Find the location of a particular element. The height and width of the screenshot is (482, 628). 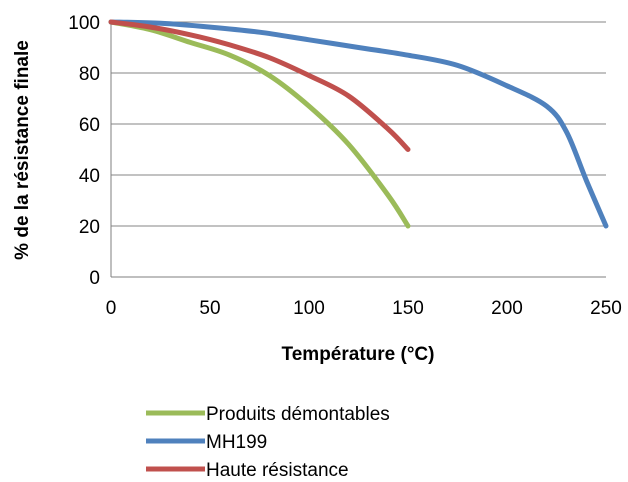

y-tick-label: 0 is located at coordinates (94, 278).